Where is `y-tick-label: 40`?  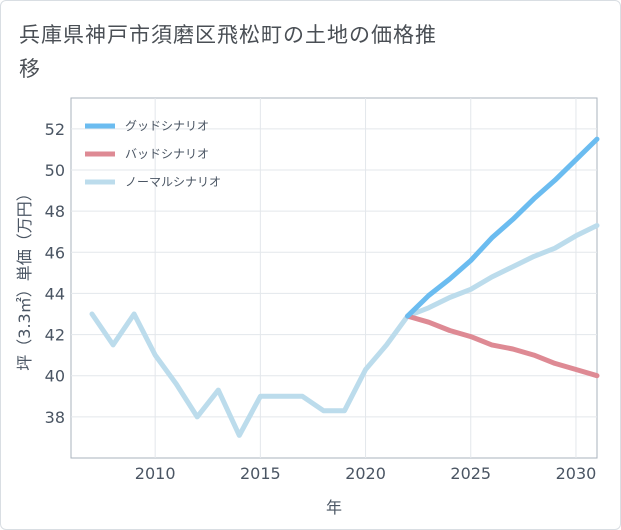
y-tick-label: 40 is located at coordinates (55, 376).